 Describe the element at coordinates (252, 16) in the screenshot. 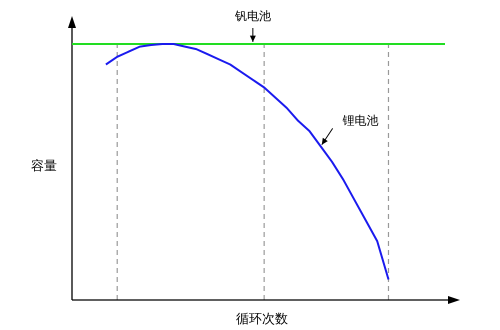

I see `series-label: 钒电池` at that location.